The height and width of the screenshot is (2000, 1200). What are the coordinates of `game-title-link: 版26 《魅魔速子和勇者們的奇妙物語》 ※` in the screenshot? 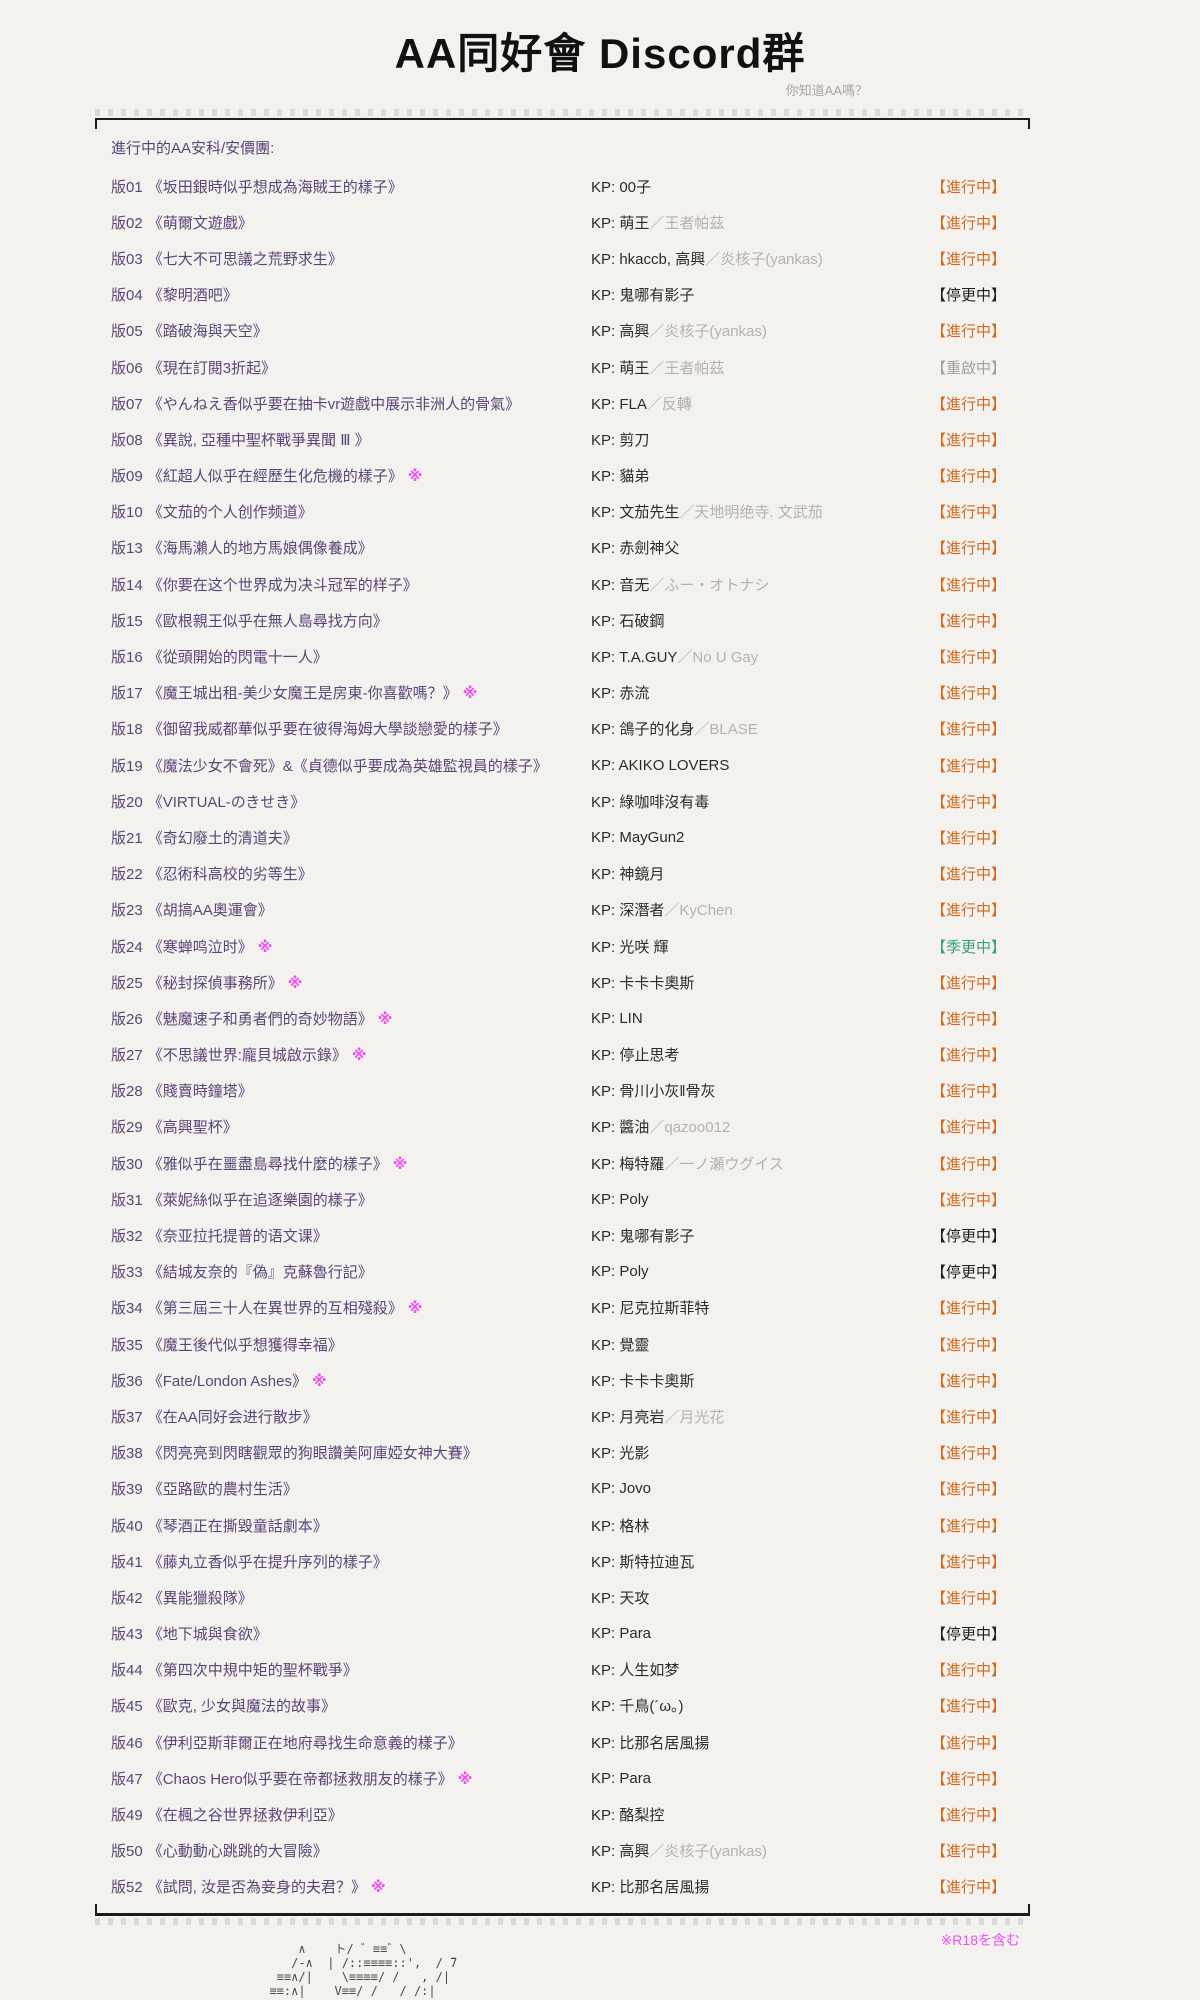 It's located at (351, 1018).